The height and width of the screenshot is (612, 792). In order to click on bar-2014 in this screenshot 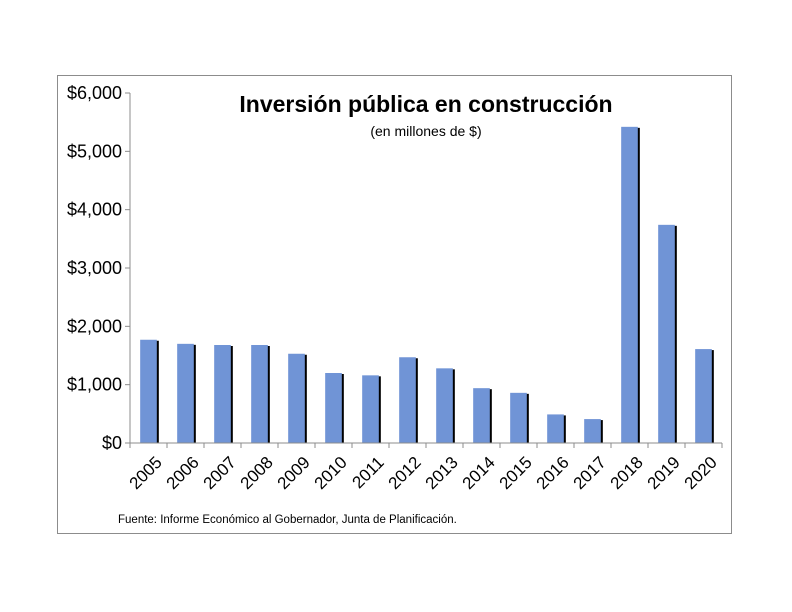, I will do `click(481, 415)`.